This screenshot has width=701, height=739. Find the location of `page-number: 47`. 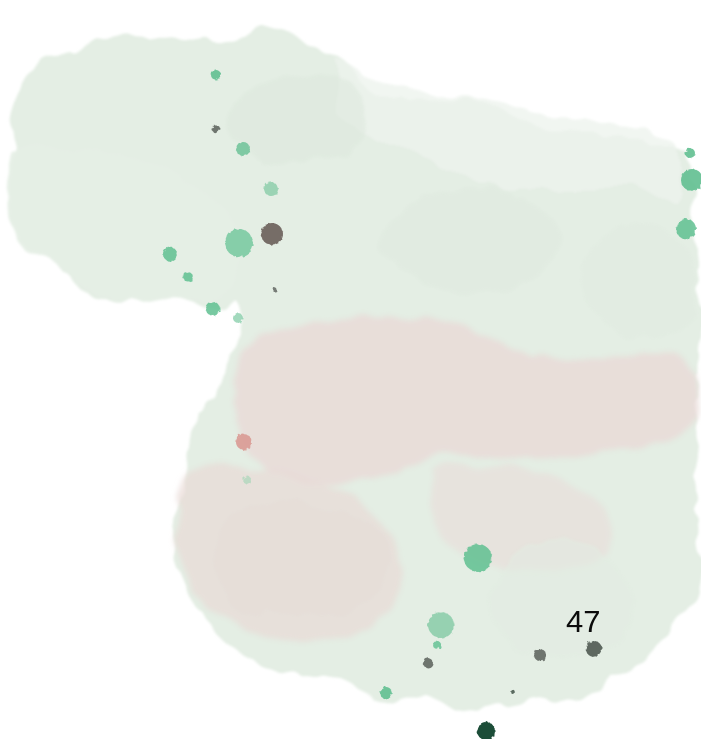

page-number: 47 is located at coordinates (583, 621).